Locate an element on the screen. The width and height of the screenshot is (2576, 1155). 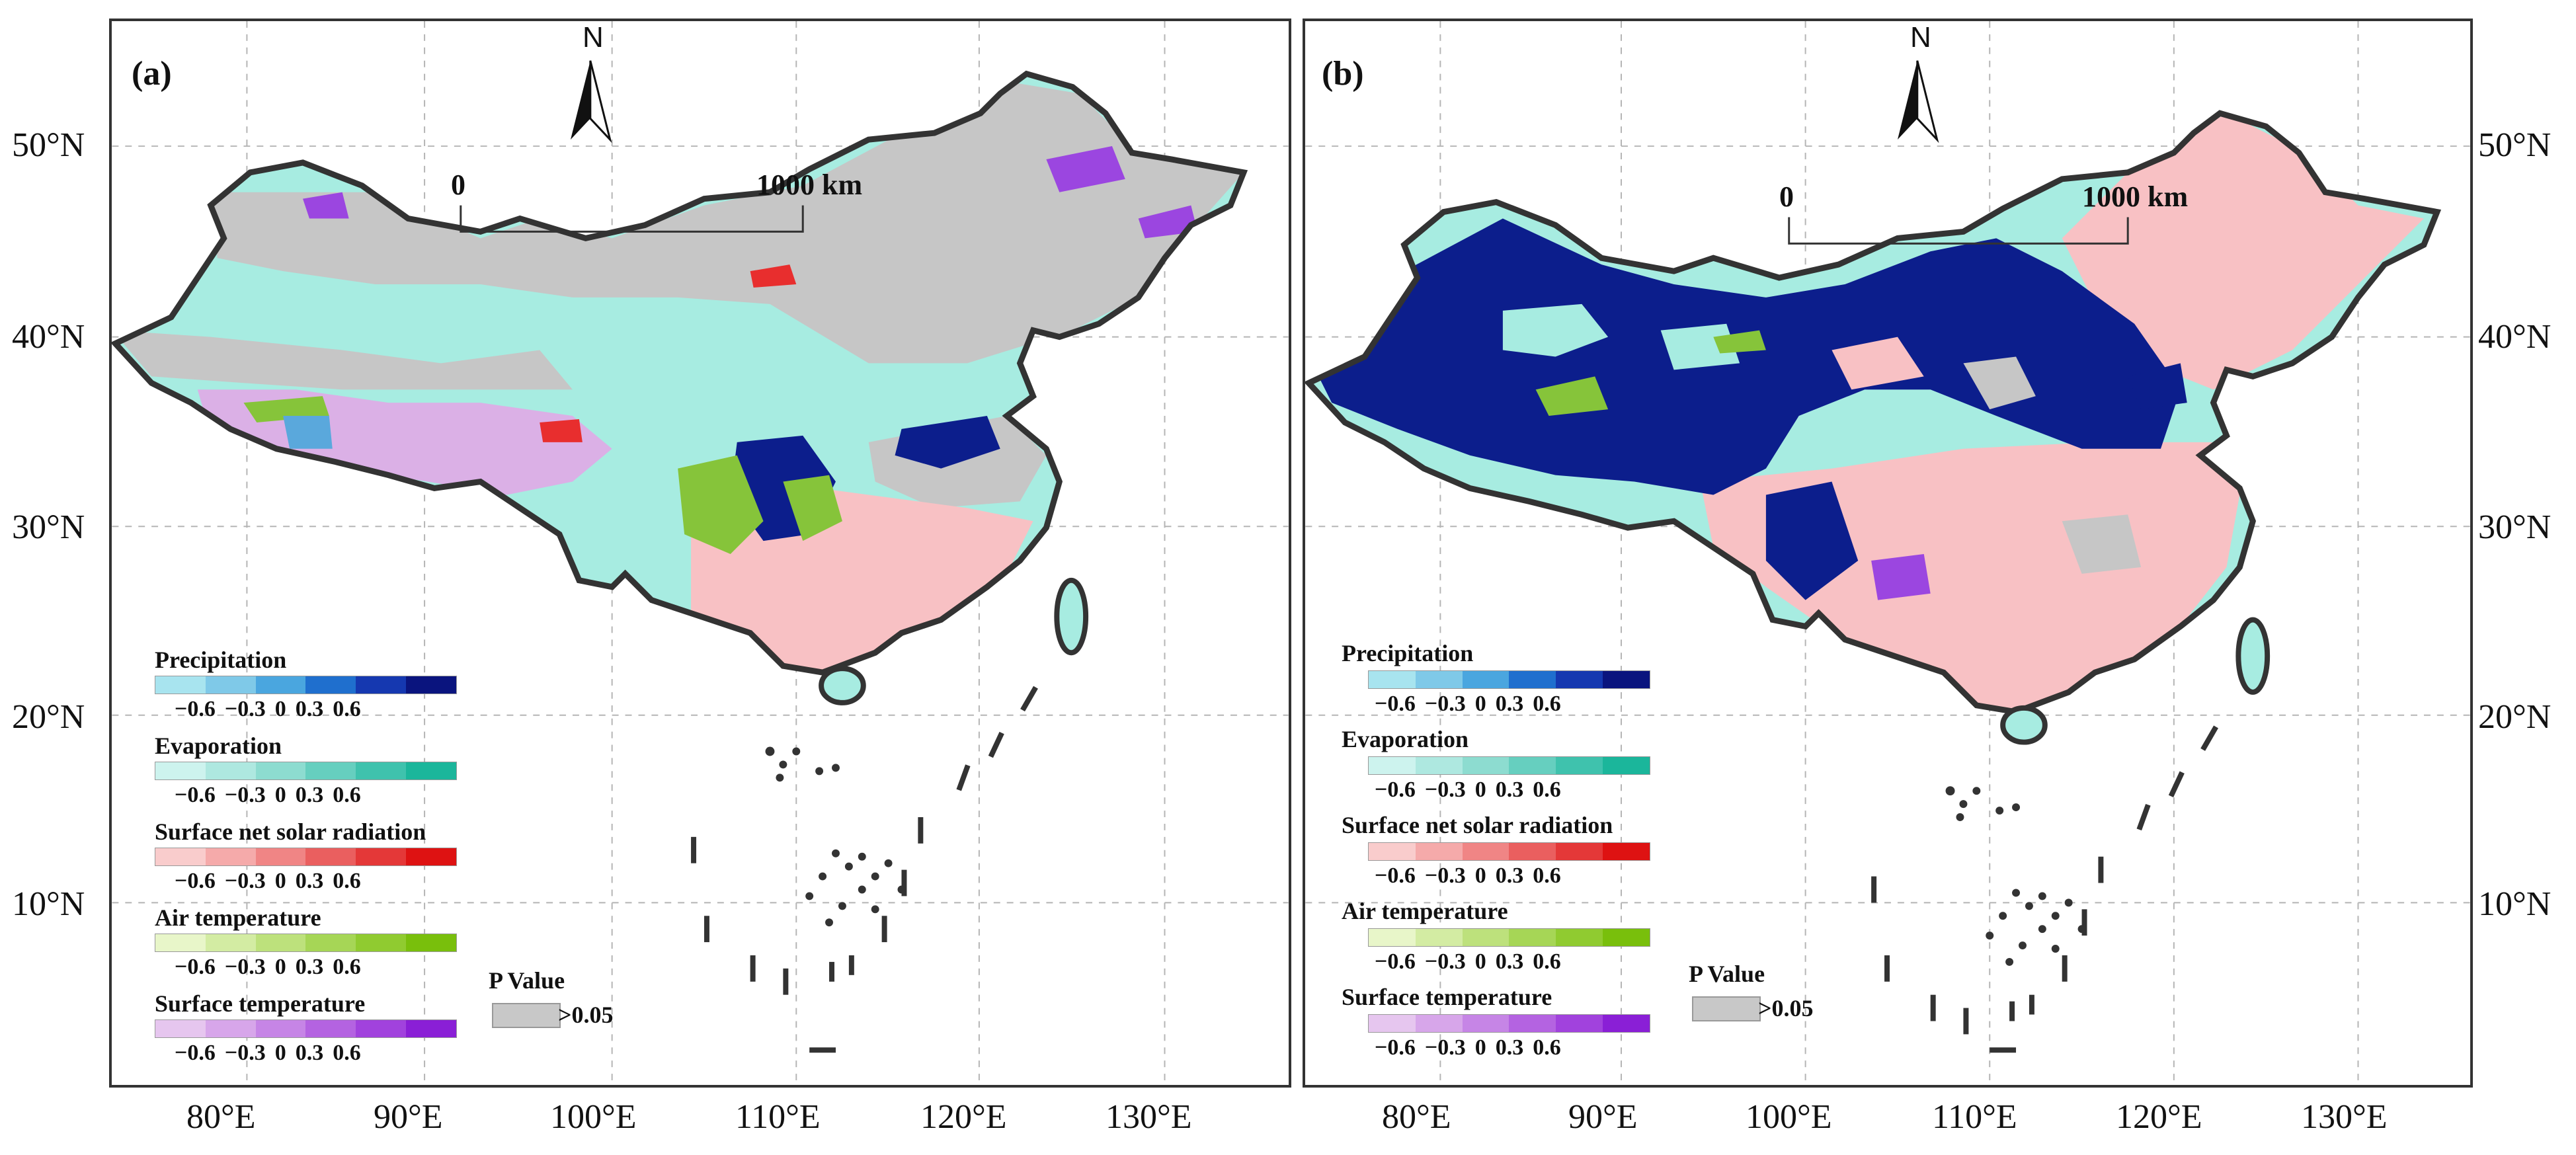
region-pink-south is located at coordinates (1970, 577).